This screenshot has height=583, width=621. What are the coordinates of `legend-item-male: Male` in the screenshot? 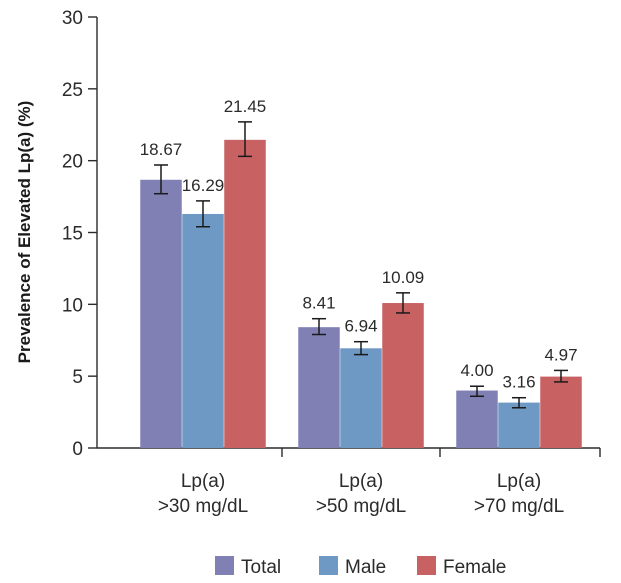 It's located at (352, 567).